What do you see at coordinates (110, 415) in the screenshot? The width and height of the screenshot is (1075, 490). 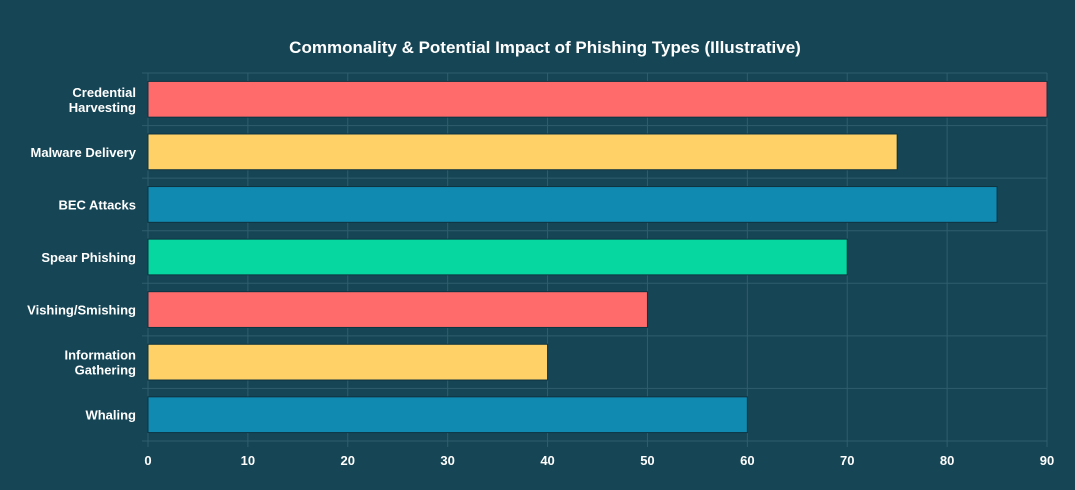 I see `y-category-label: Whaling` at bounding box center [110, 415].